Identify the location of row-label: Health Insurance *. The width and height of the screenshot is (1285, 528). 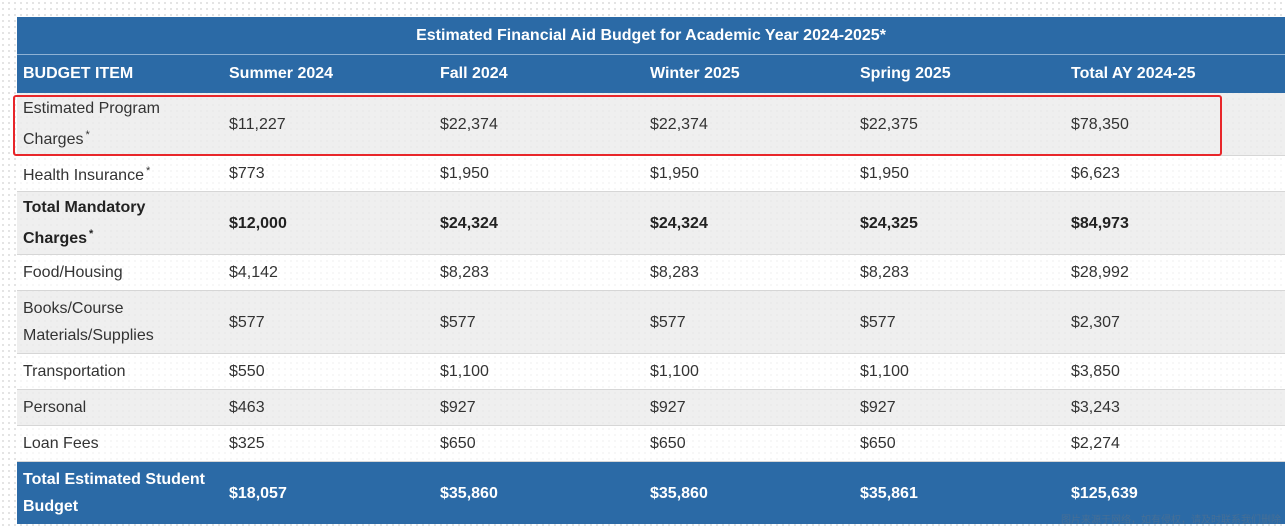
(120, 173).